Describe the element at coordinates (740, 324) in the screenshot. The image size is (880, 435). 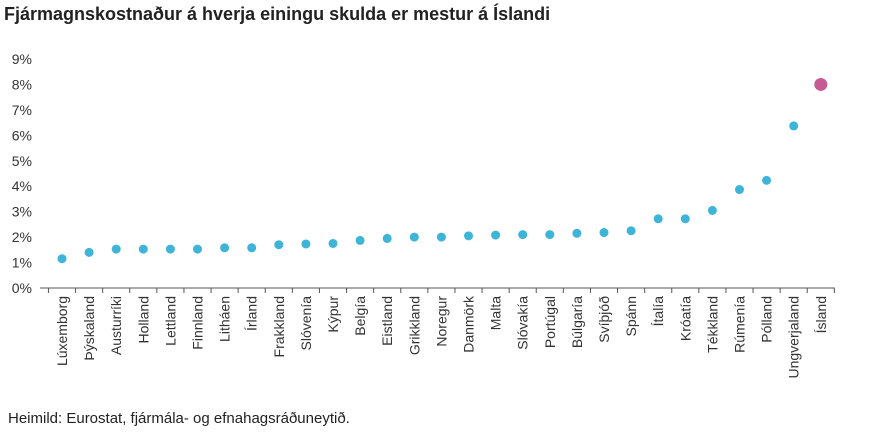
I see `x-tick-label: Rúmenía` at that location.